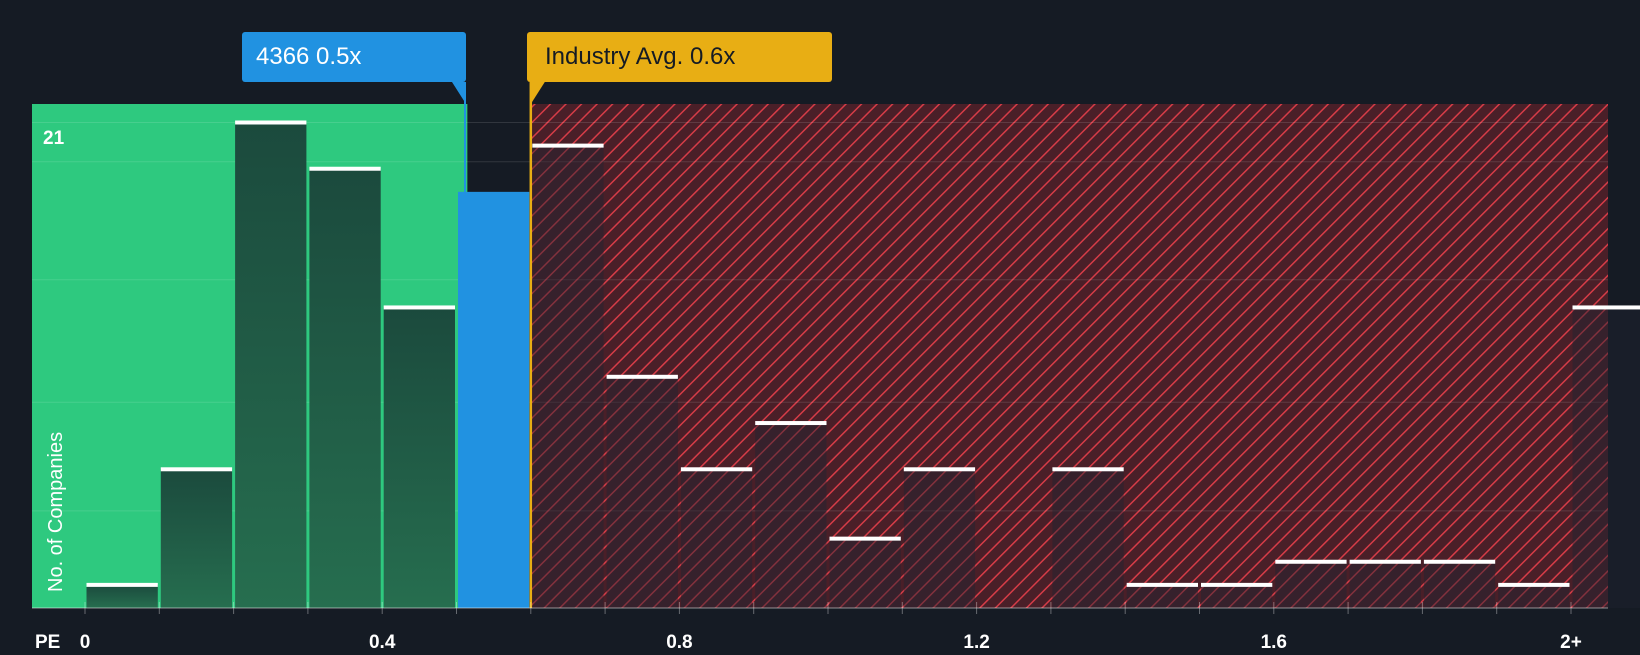 The image size is (1640, 655). What do you see at coordinates (47, 641) in the screenshot?
I see `x-axis-title: PE` at bounding box center [47, 641].